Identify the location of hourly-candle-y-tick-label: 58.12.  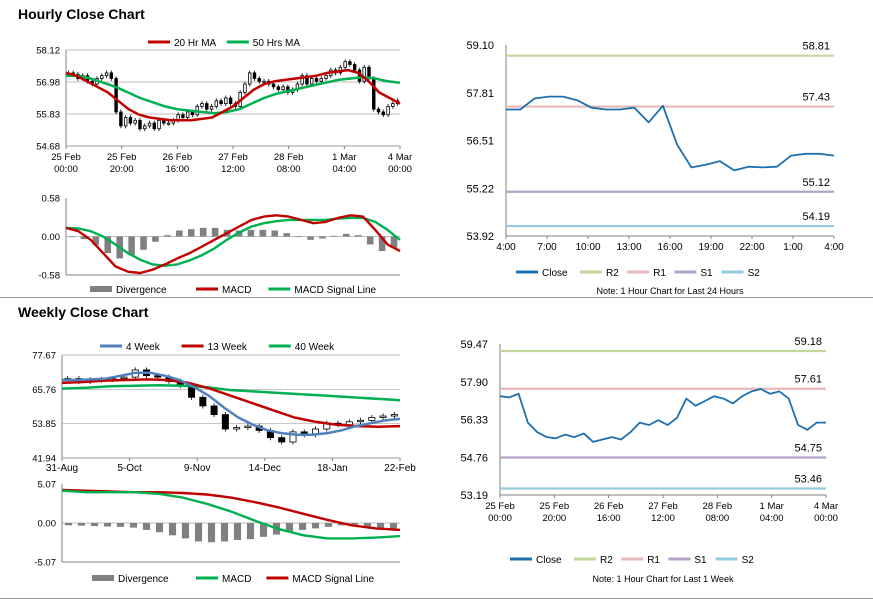
(48, 51).